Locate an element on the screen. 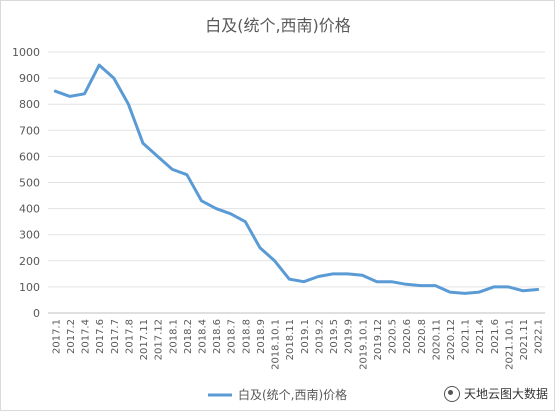 Image resolution: width=556 pixels, height=412 pixels. x-tick-label: 2017.1 is located at coordinates (56, 336).